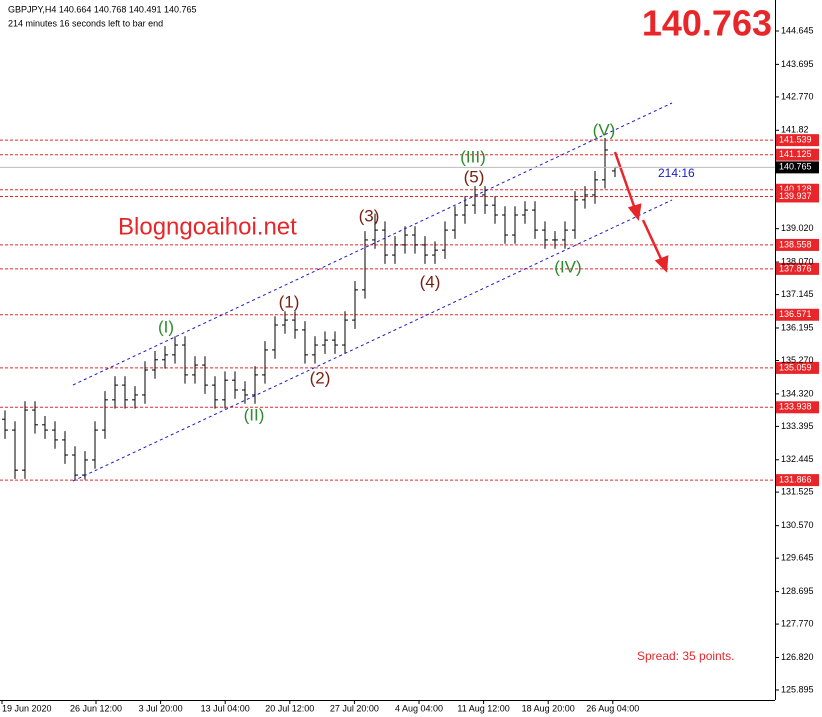 The height and width of the screenshot is (717, 822). I want to click on y-tick-label: 128.695, so click(797, 591).